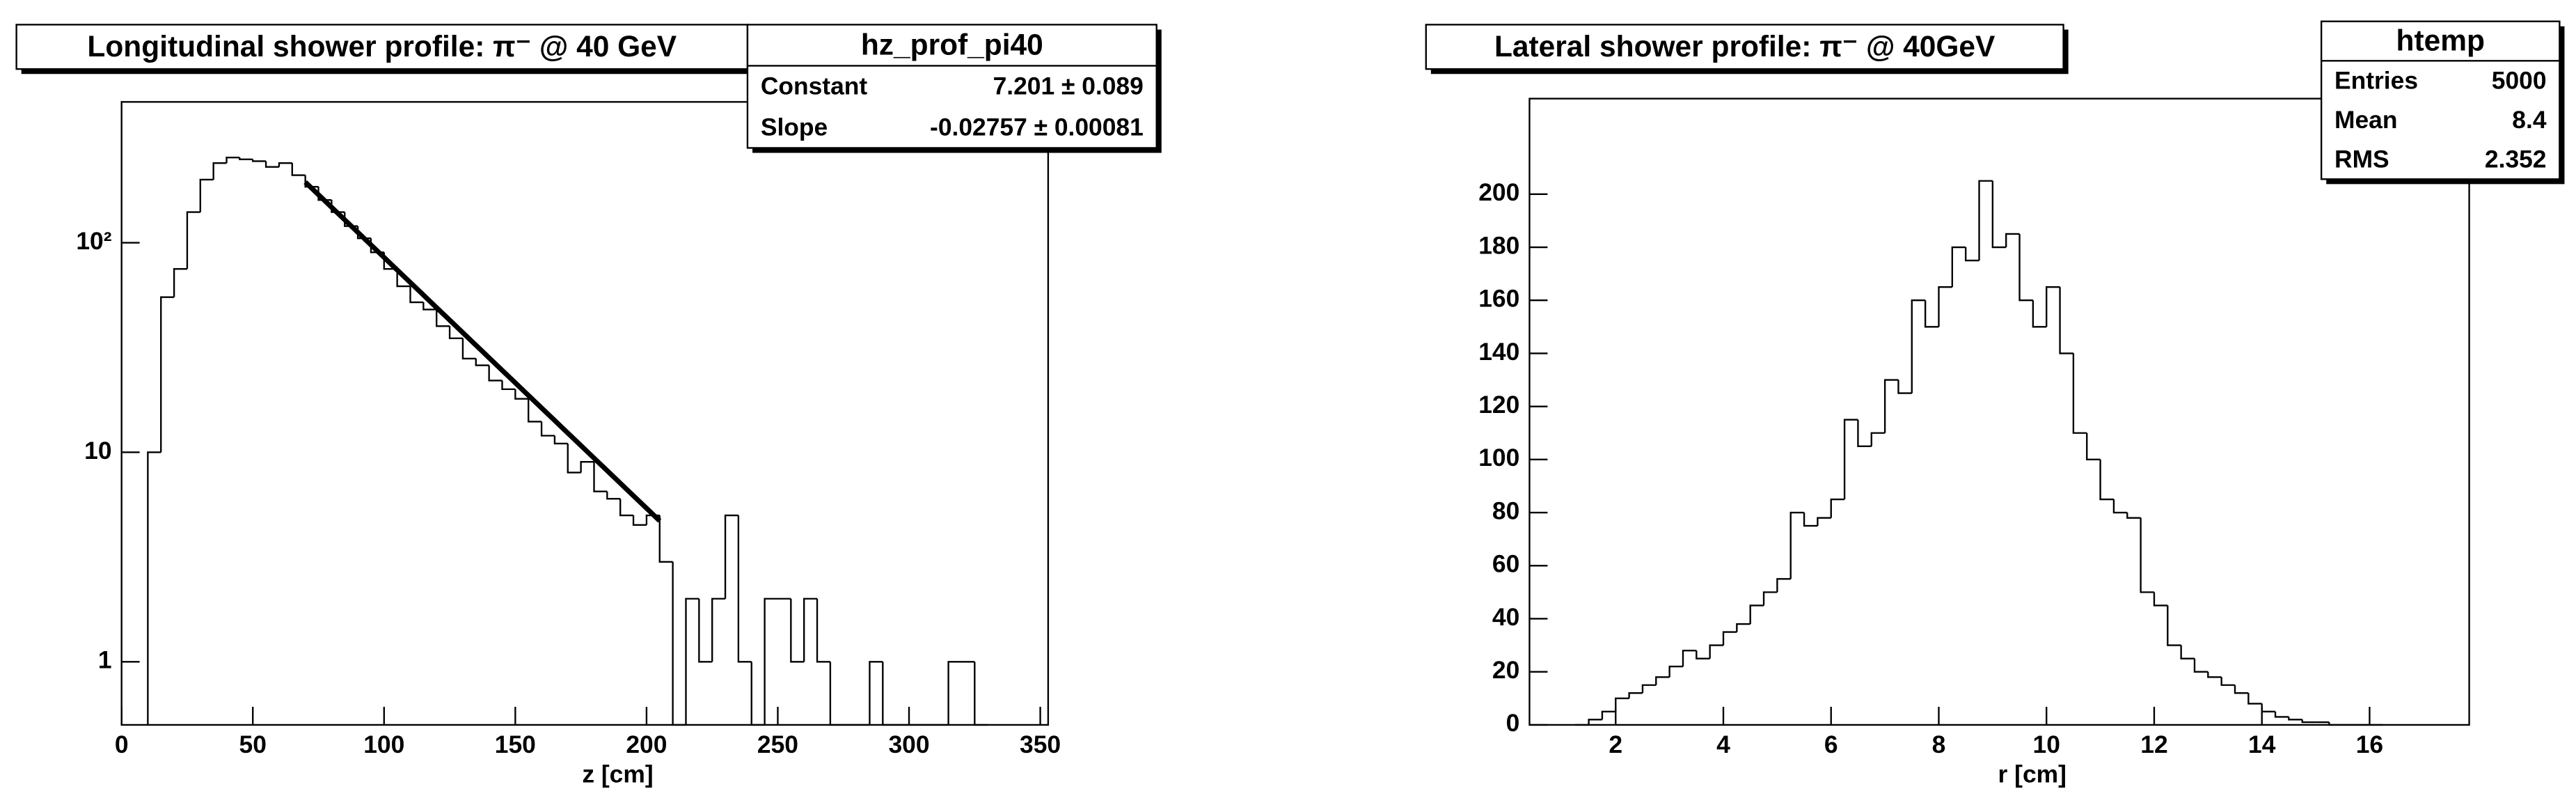  Describe the element at coordinates (1040, 745) in the screenshot. I see `x-tick-label: 350` at that location.